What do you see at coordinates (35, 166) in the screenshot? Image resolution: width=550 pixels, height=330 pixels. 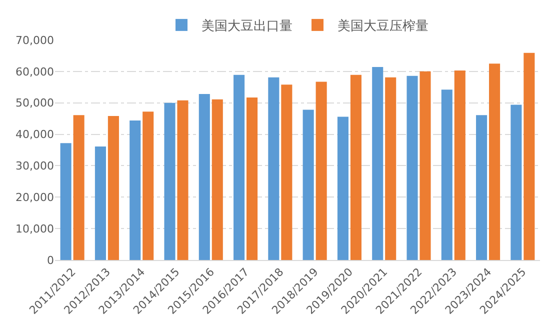 I see `y-tick-label: 30,000` at bounding box center [35, 166].